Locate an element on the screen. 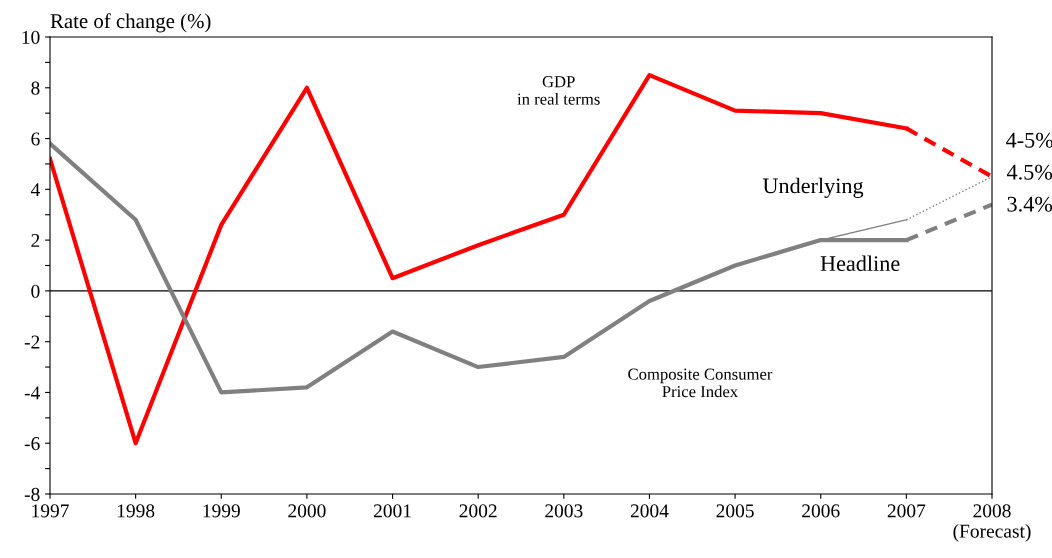  x-tick-label: 1997 is located at coordinates (50, 511).